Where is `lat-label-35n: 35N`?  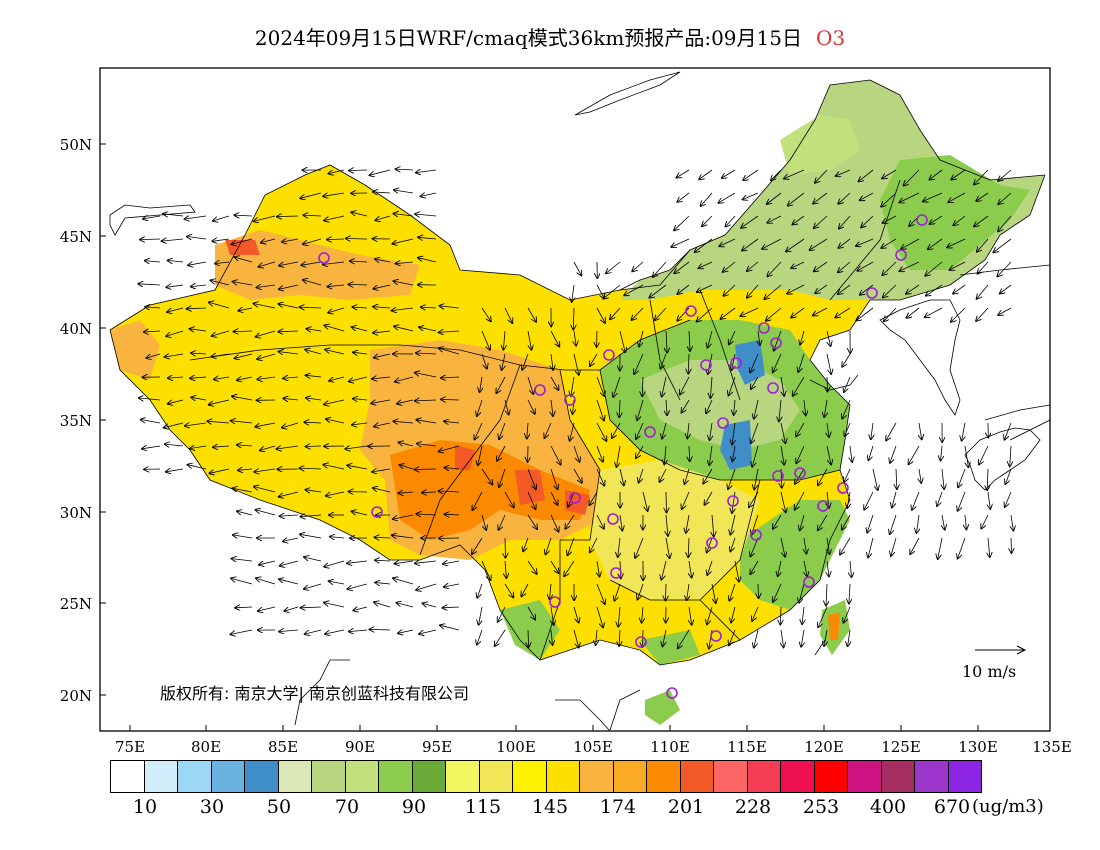
lat-label-35n: 35N is located at coordinates (75, 421).